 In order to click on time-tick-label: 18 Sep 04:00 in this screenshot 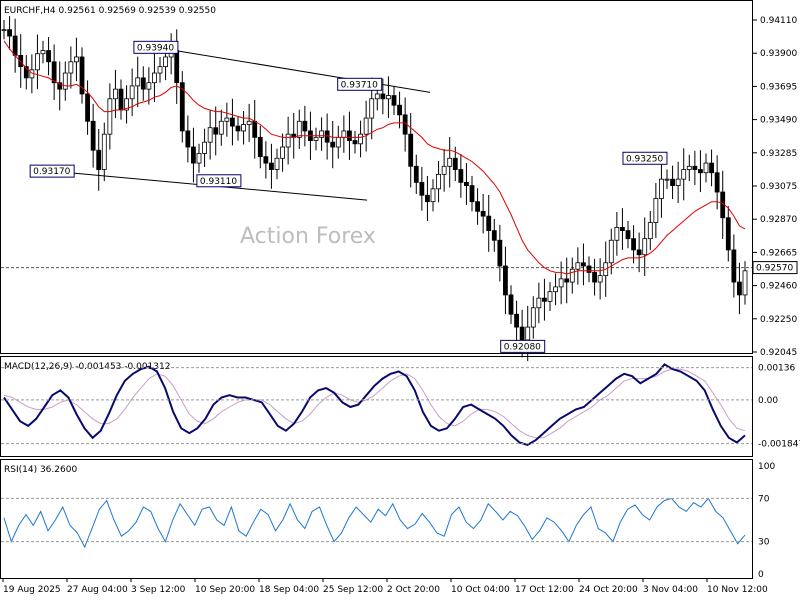, I will do `click(289, 590)`.